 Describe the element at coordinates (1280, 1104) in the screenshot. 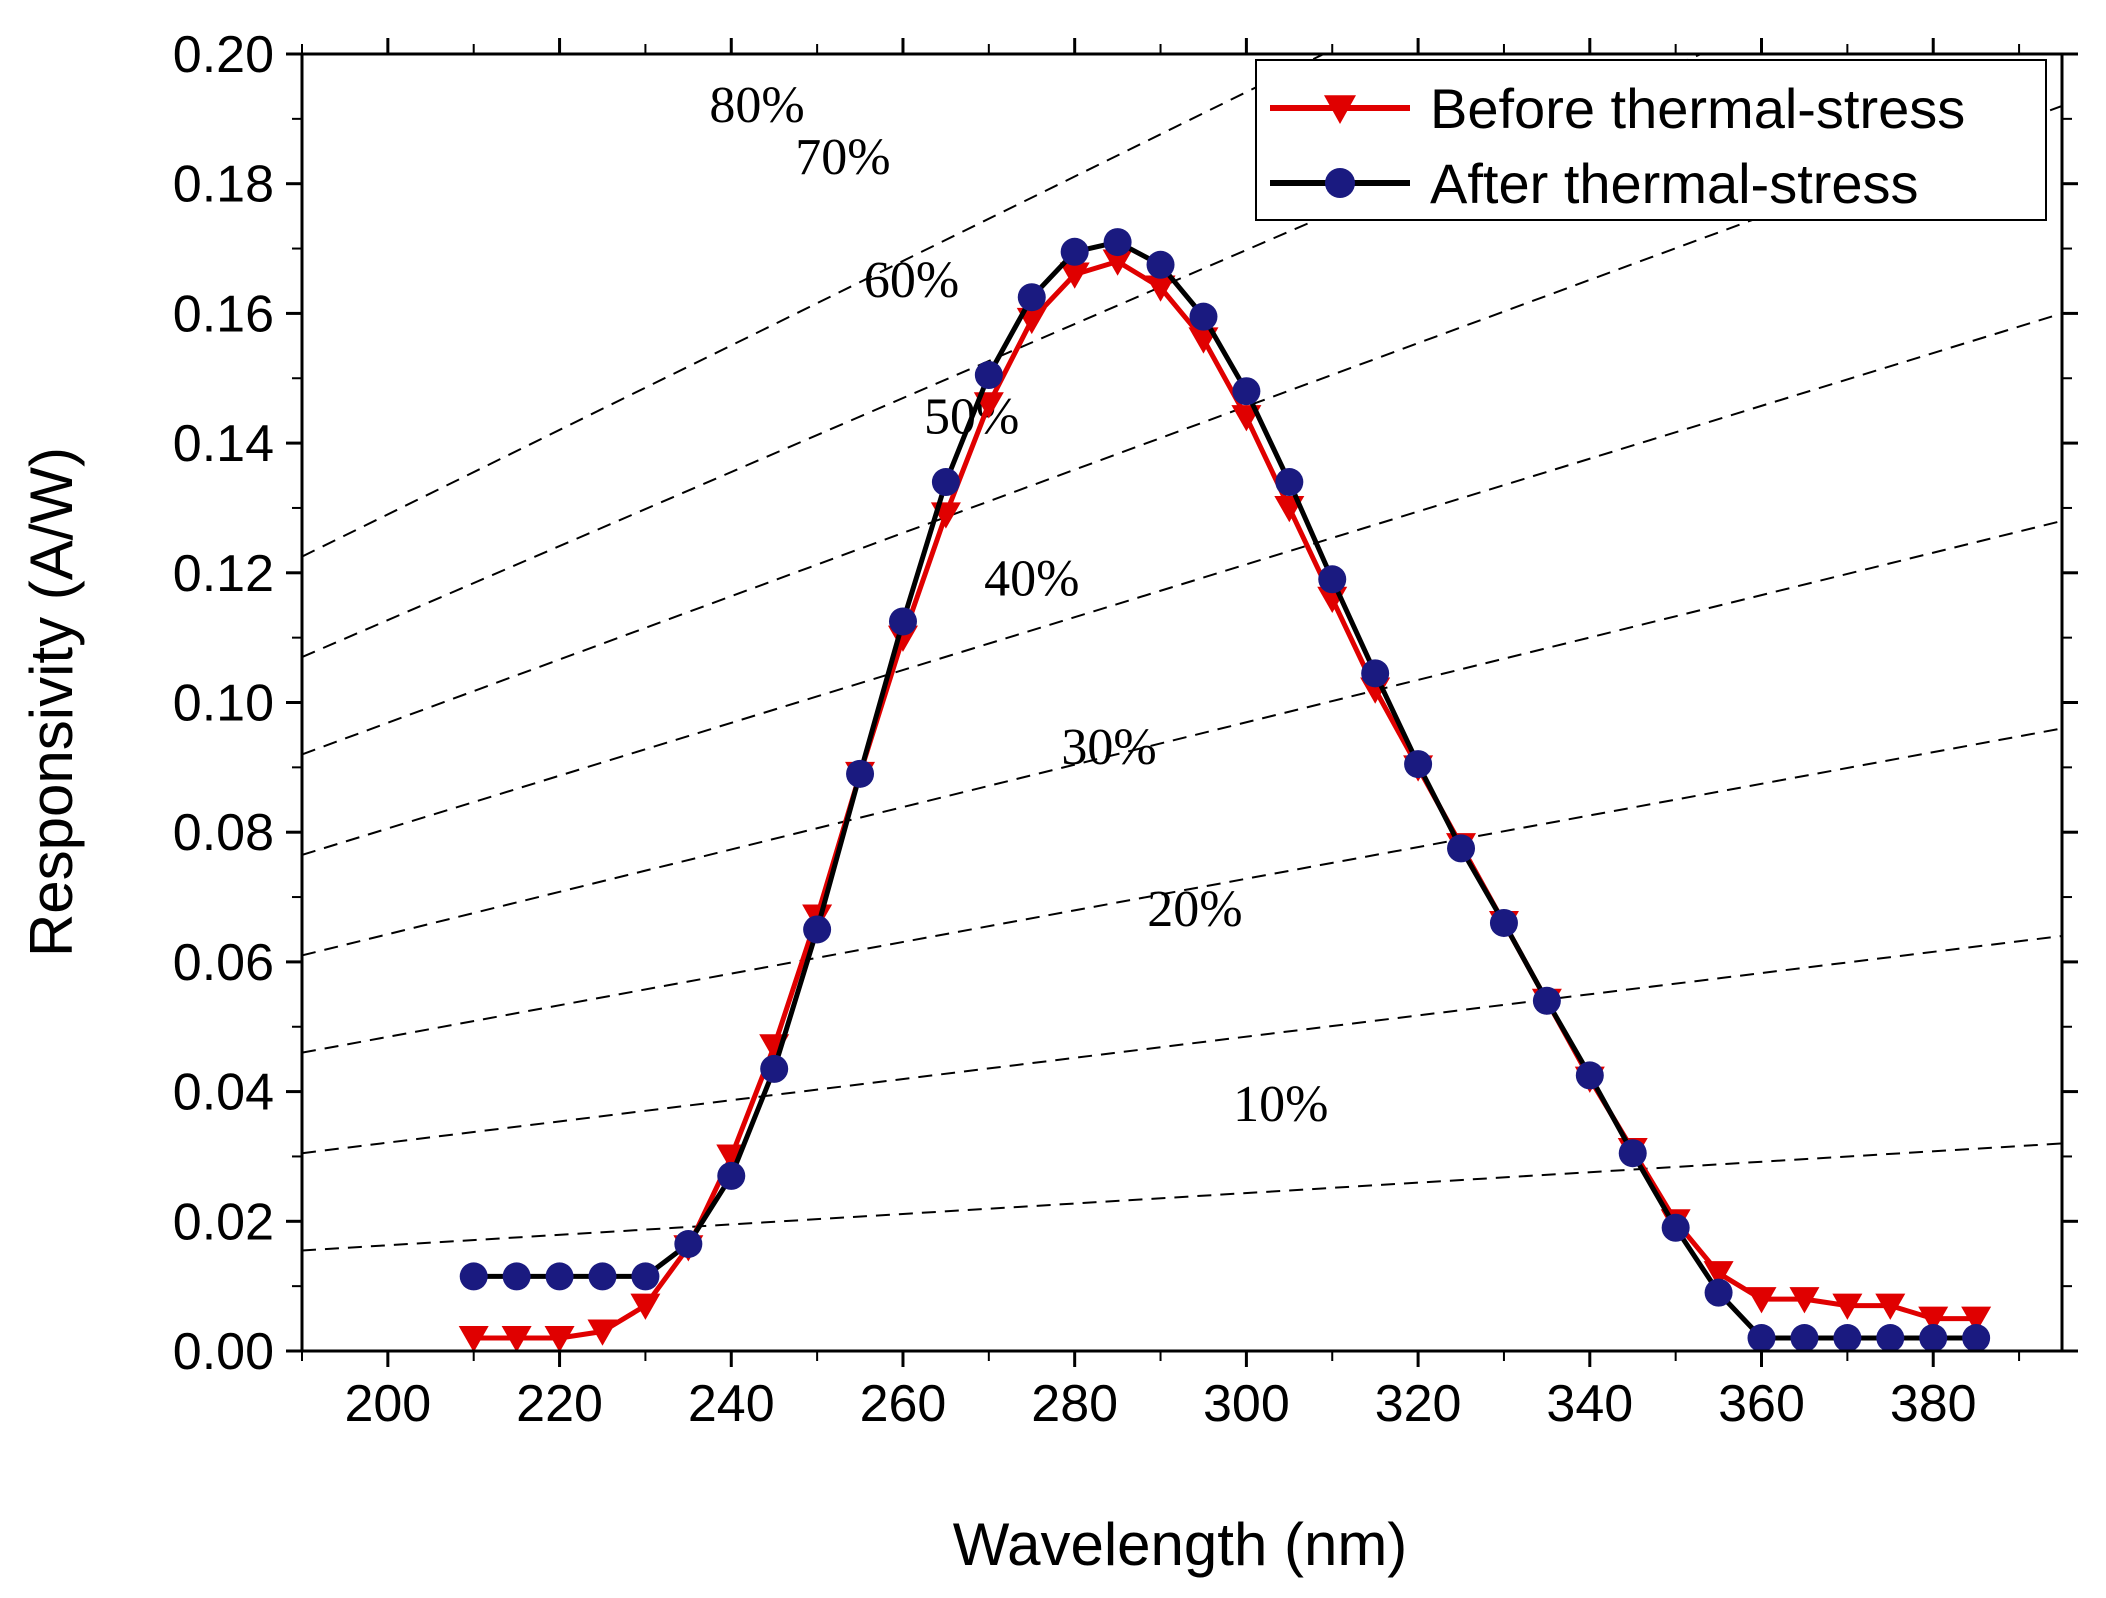

I see `reference-line-label: 10%` at that location.